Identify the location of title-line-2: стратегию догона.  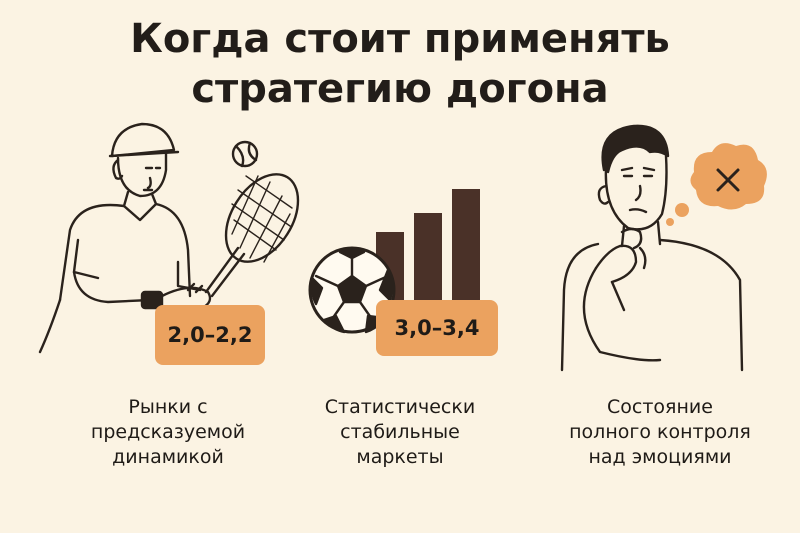
(400, 89).